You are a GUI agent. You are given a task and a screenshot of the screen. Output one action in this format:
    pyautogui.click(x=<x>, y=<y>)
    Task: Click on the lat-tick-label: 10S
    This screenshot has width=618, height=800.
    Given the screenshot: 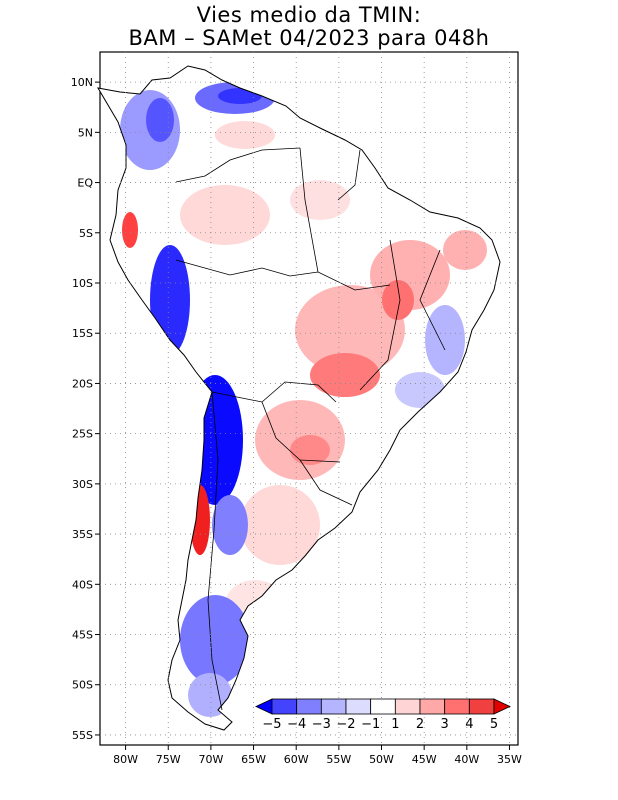 What is the action you would take?
    pyautogui.click(x=82, y=283)
    